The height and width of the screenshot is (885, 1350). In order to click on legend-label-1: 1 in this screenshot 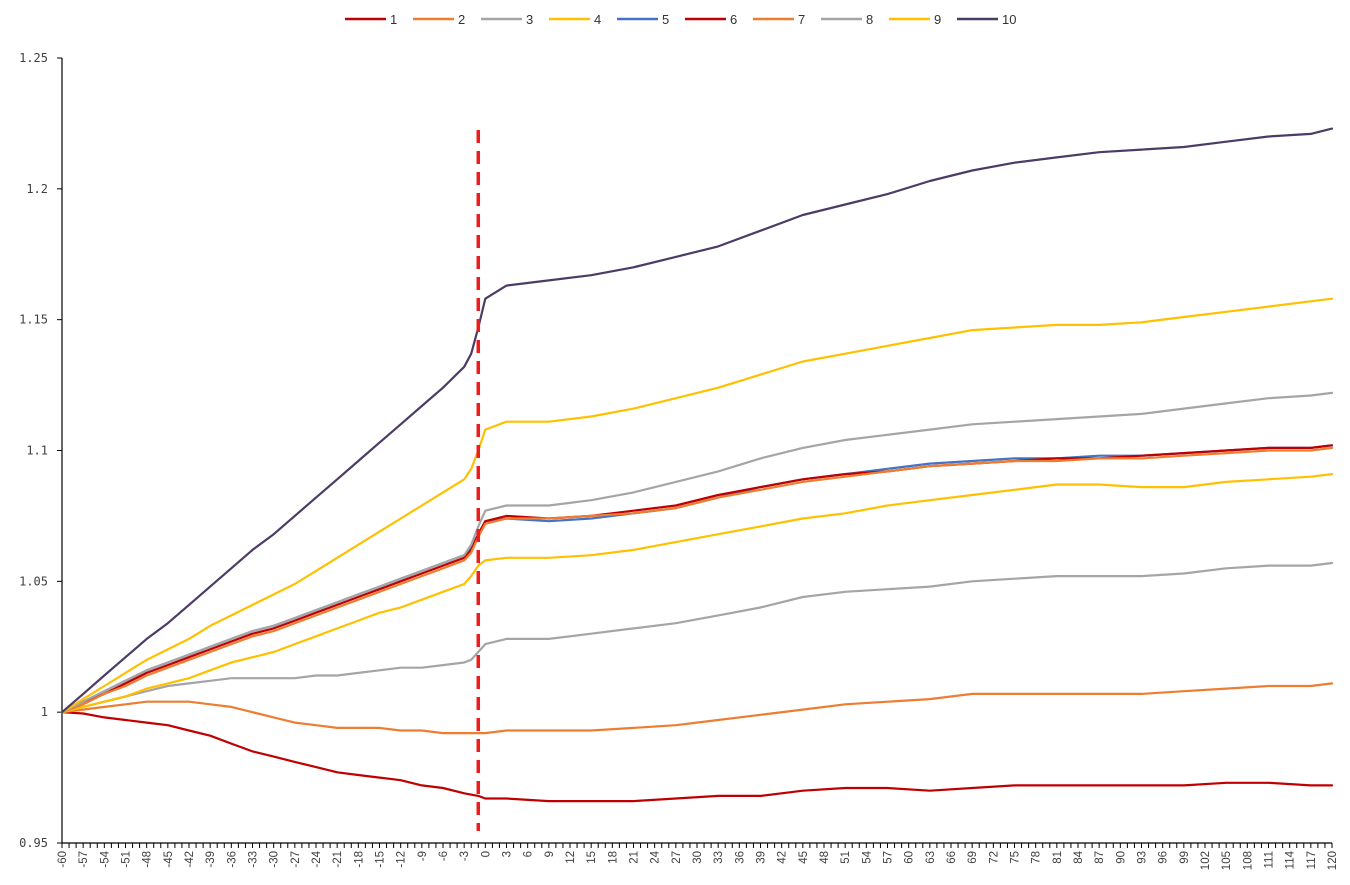, I will do `click(393, 19)`.